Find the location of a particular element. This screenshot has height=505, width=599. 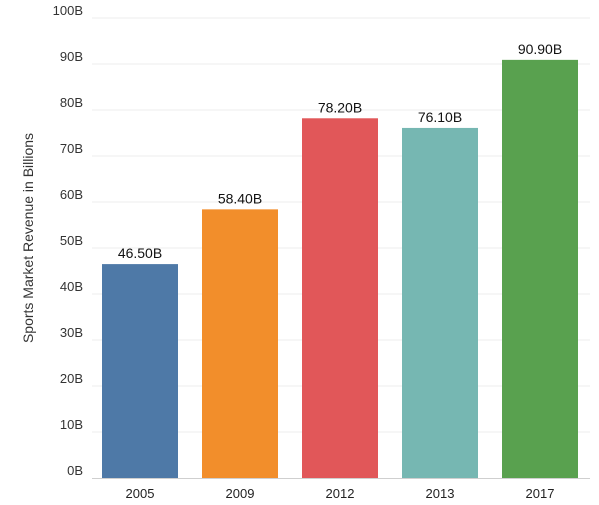

y-tick-label: 30B is located at coordinates (71, 332).